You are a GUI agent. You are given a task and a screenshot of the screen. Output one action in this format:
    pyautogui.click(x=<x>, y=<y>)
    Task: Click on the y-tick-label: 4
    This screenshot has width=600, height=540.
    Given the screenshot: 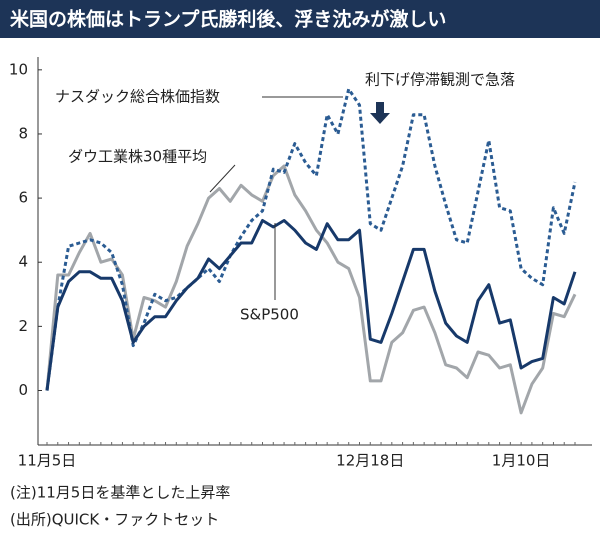 What is the action you would take?
    pyautogui.click(x=23, y=262)
    